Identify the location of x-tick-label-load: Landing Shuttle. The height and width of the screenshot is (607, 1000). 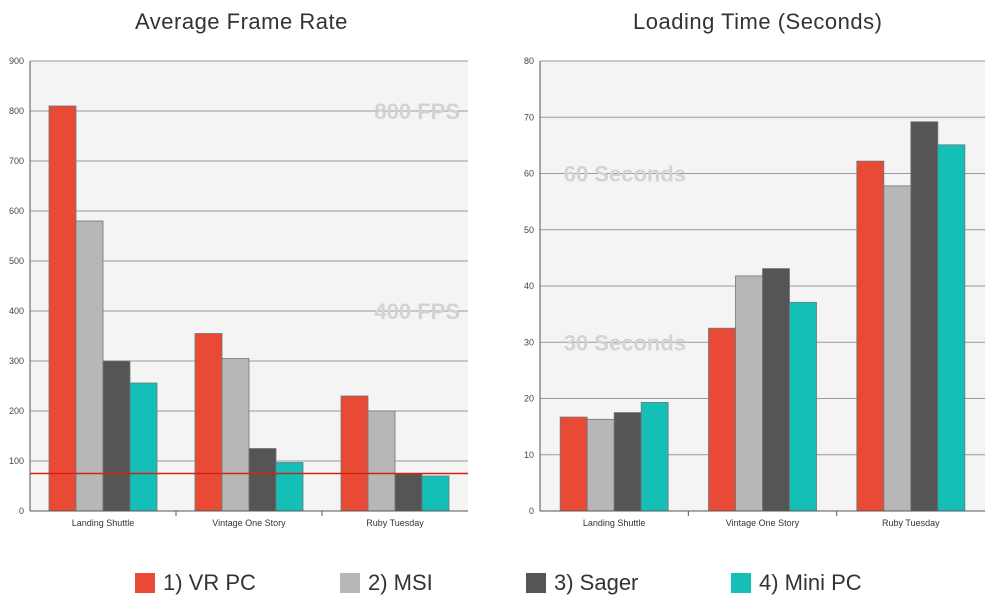
(614, 523).